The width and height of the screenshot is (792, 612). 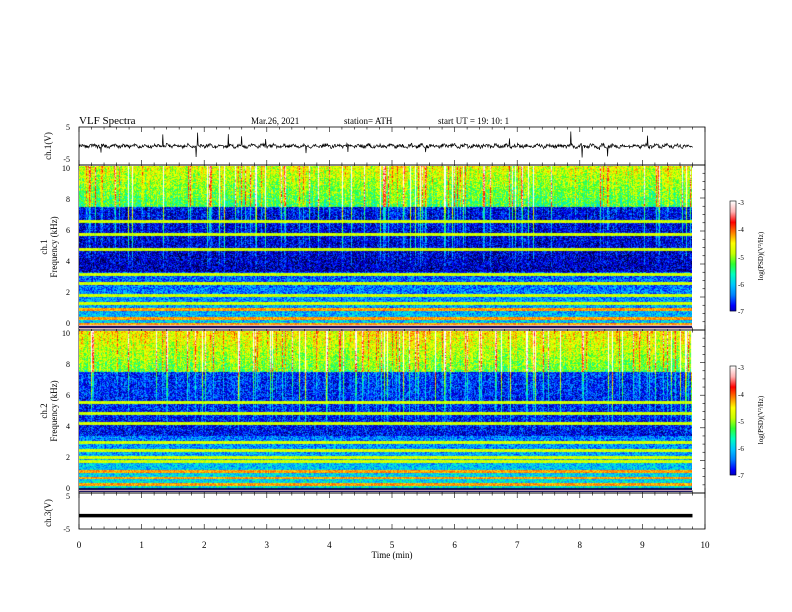 I want to click on ch3-ytick-top: 5, so click(x=68, y=496).